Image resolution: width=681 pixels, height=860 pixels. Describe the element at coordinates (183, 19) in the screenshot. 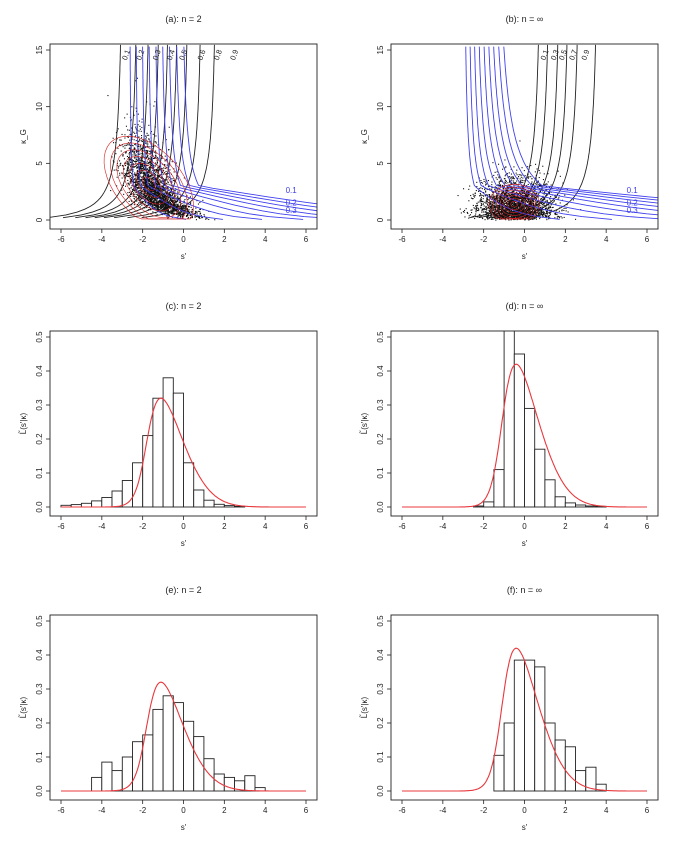

I see `panel-title: (a): n = 2` at that location.